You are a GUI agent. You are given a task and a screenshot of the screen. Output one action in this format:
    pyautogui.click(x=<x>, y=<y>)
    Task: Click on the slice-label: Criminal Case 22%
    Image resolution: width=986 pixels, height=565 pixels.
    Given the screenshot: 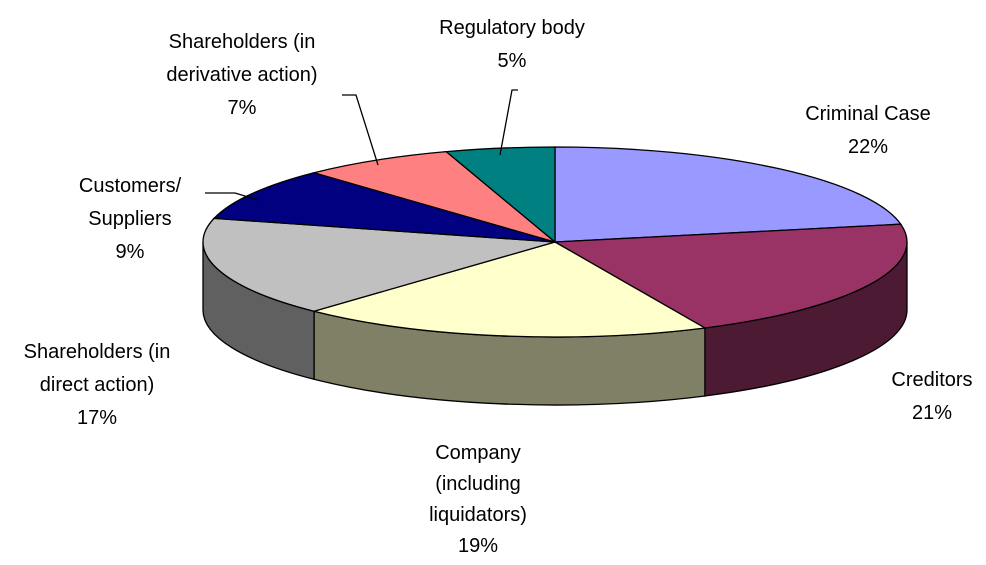 What is the action you would take?
    pyautogui.click(x=868, y=131)
    